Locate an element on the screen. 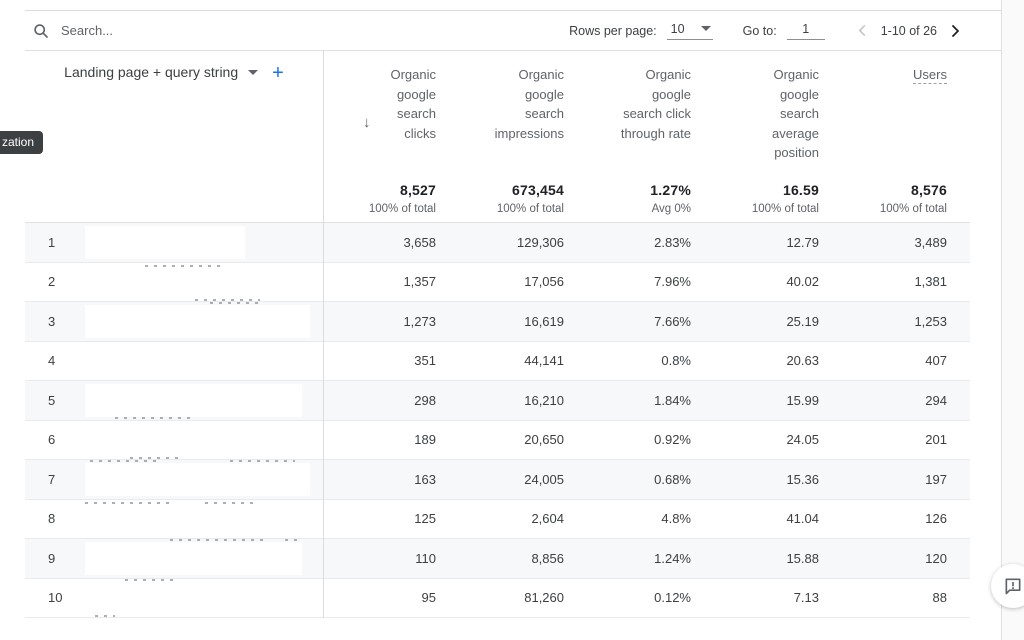 Image resolution: width=1024 pixels, height=640 pixels. chevron-left-icon is located at coordinates (862, 30).